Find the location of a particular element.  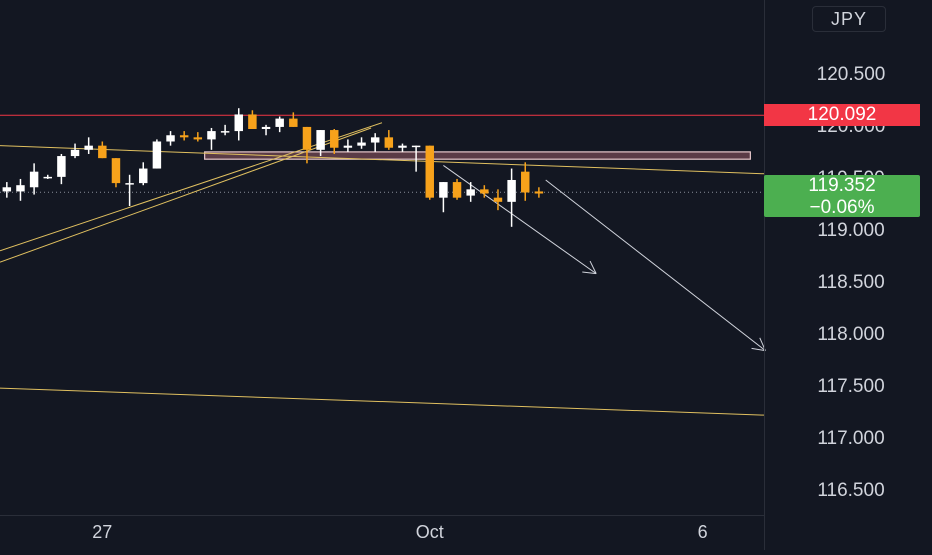

time-tick-label: Oct is located at coordinates (430, 532).